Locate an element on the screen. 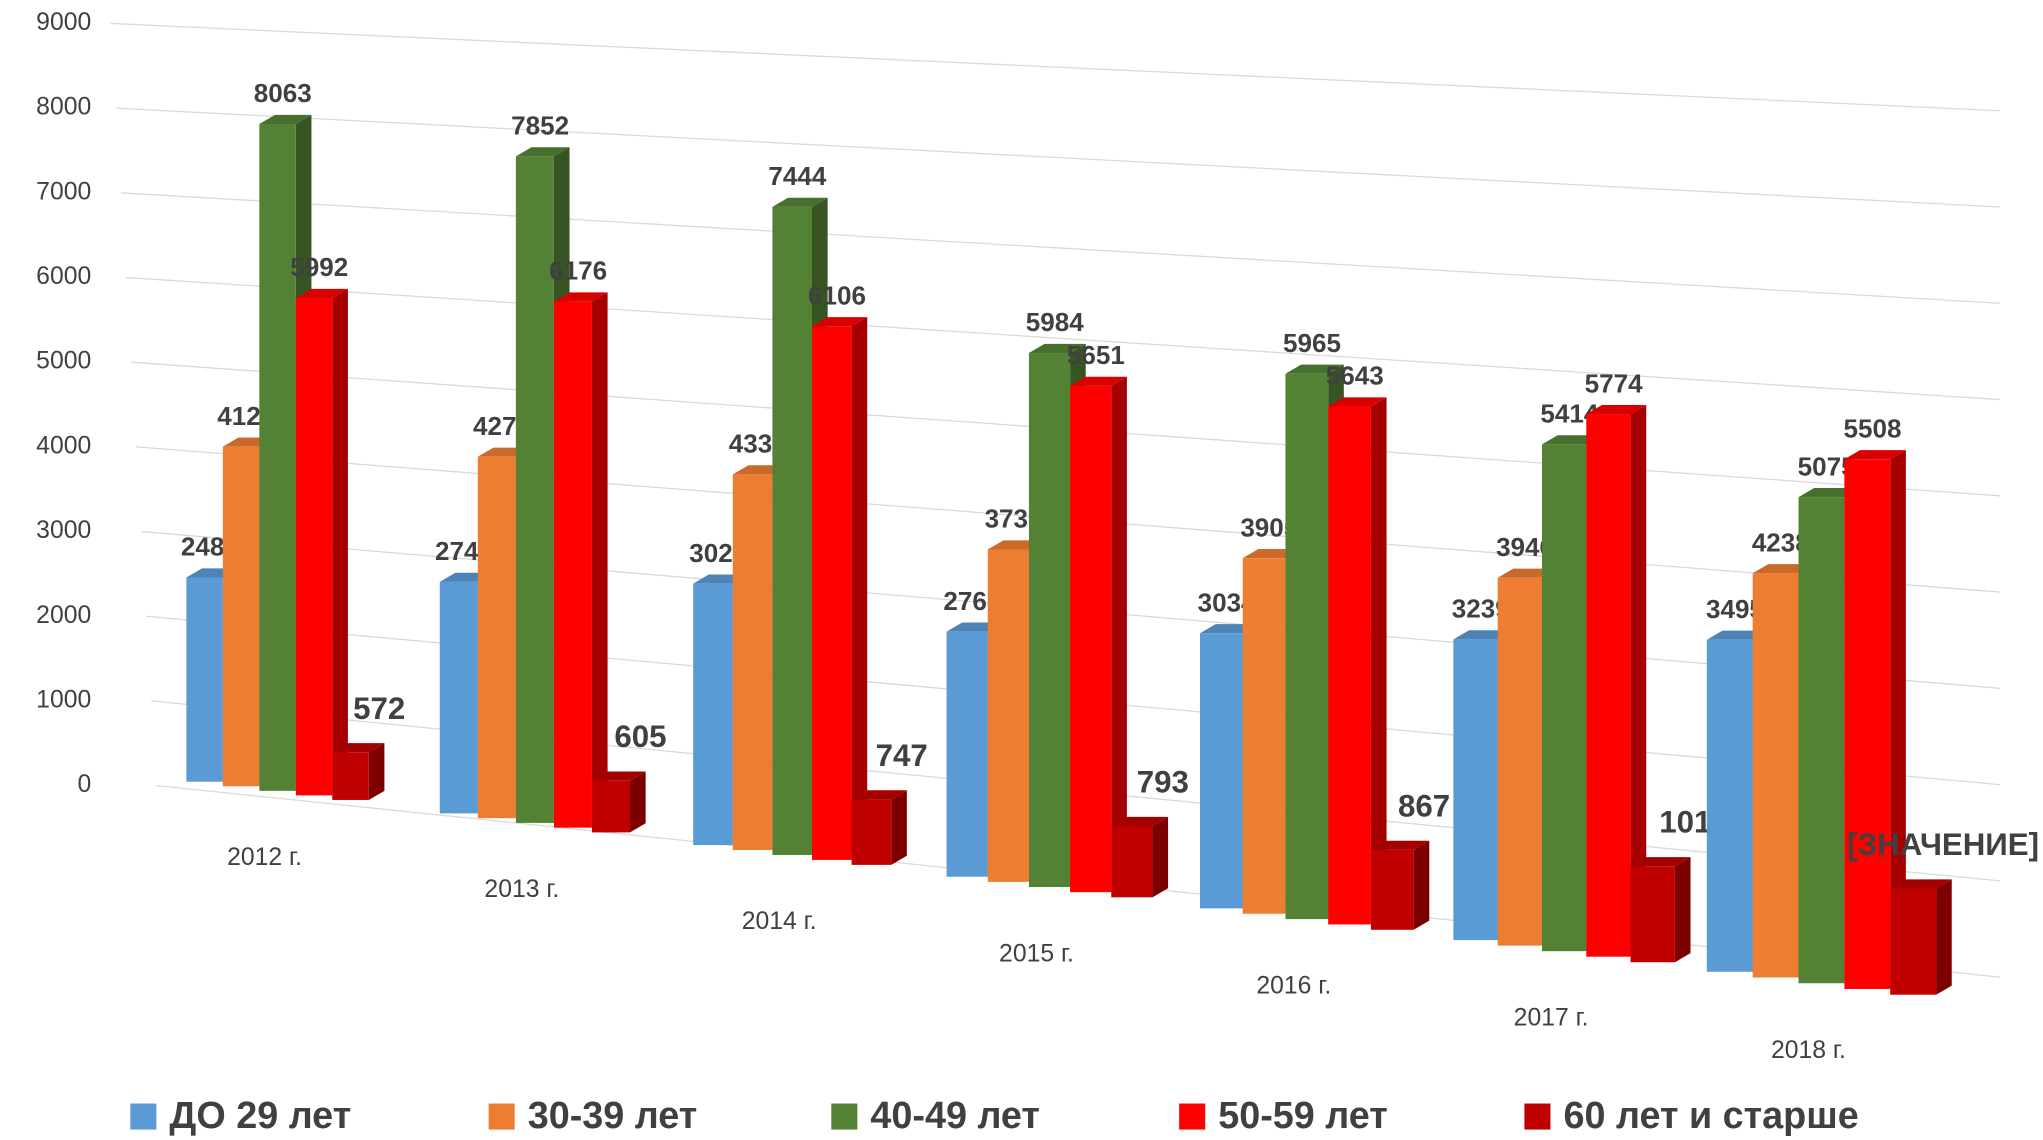 Image resolution: width=2043 pixels, height=1140 pixels. value-label: 5643 is located at coordinates (1355, 376).